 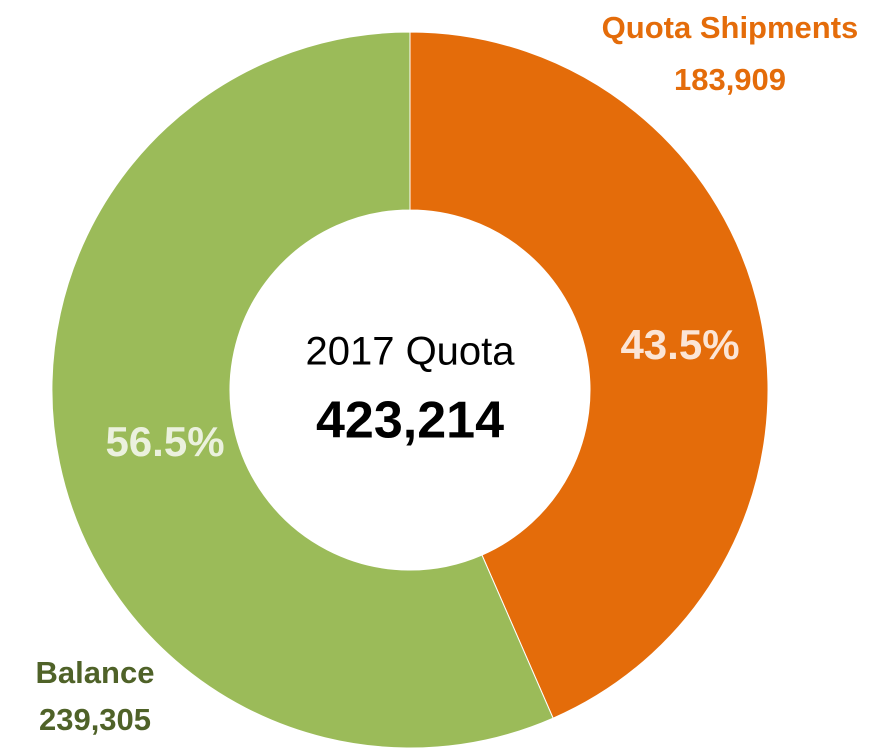 I want to click on center-label: 2017 Quota, so click(x=410, y=352).